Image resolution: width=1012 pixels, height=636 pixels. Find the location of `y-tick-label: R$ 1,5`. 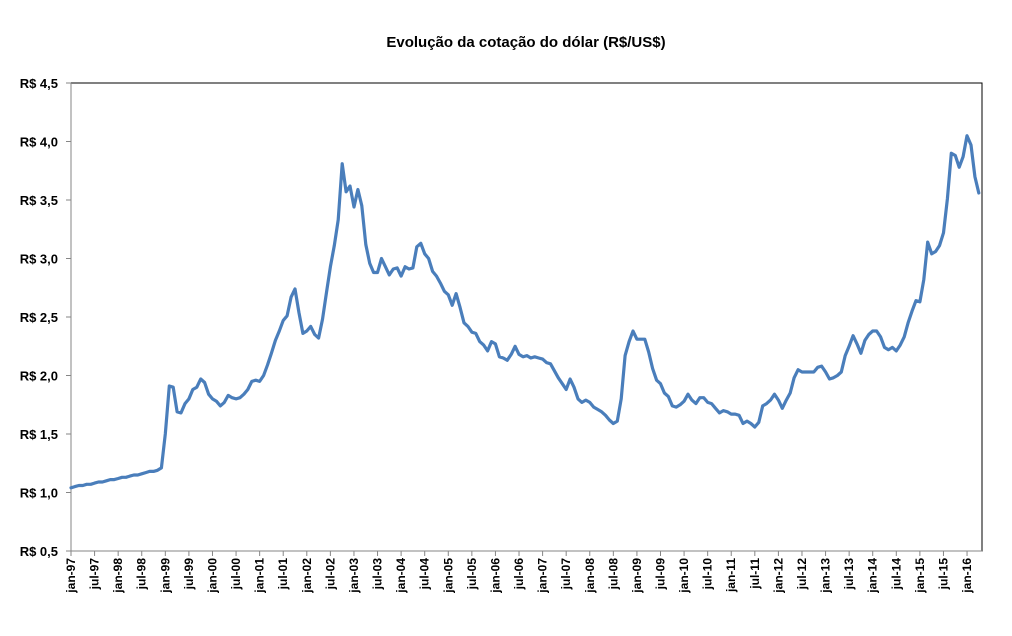

y-tick-label: R$ 1,5 is located at coordinates (39, 434).